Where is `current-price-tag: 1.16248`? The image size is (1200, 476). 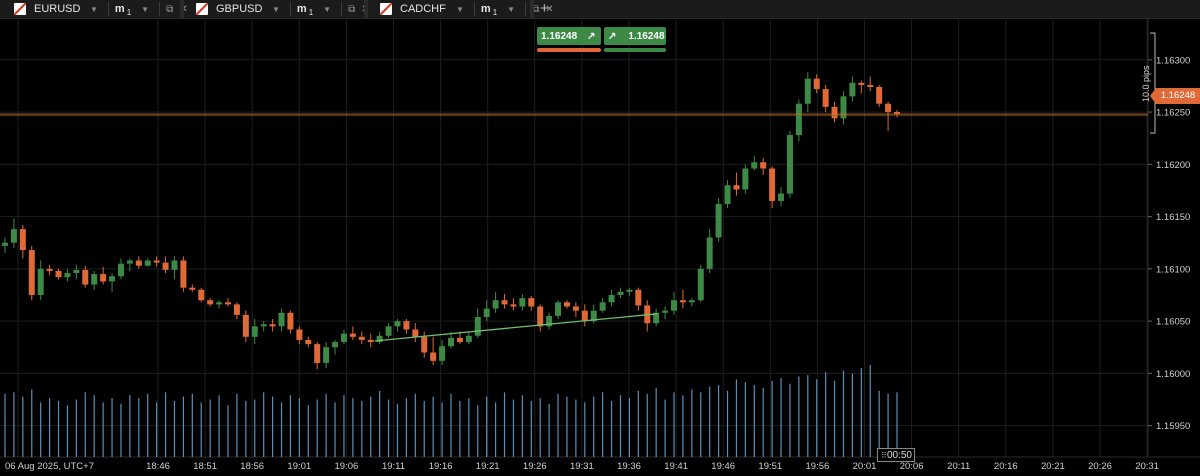
current-price-tag: 1.16248 is located at coordinates (1175, 96).